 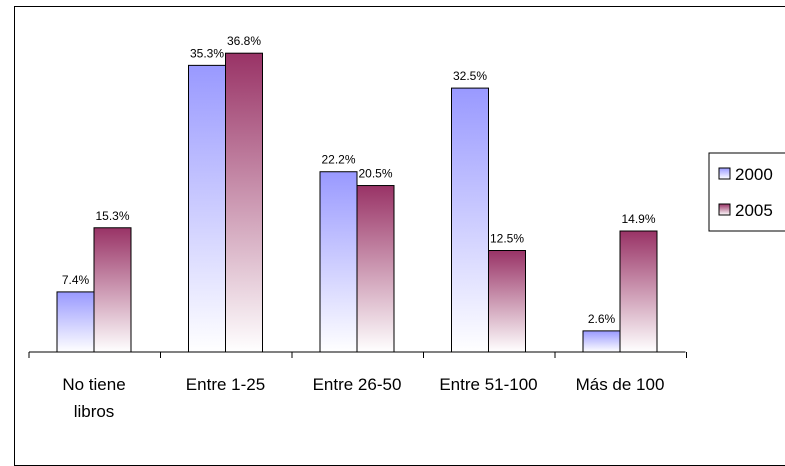 I want to click on category-label-2: Entre 26-50, so click(x=357, y=384).